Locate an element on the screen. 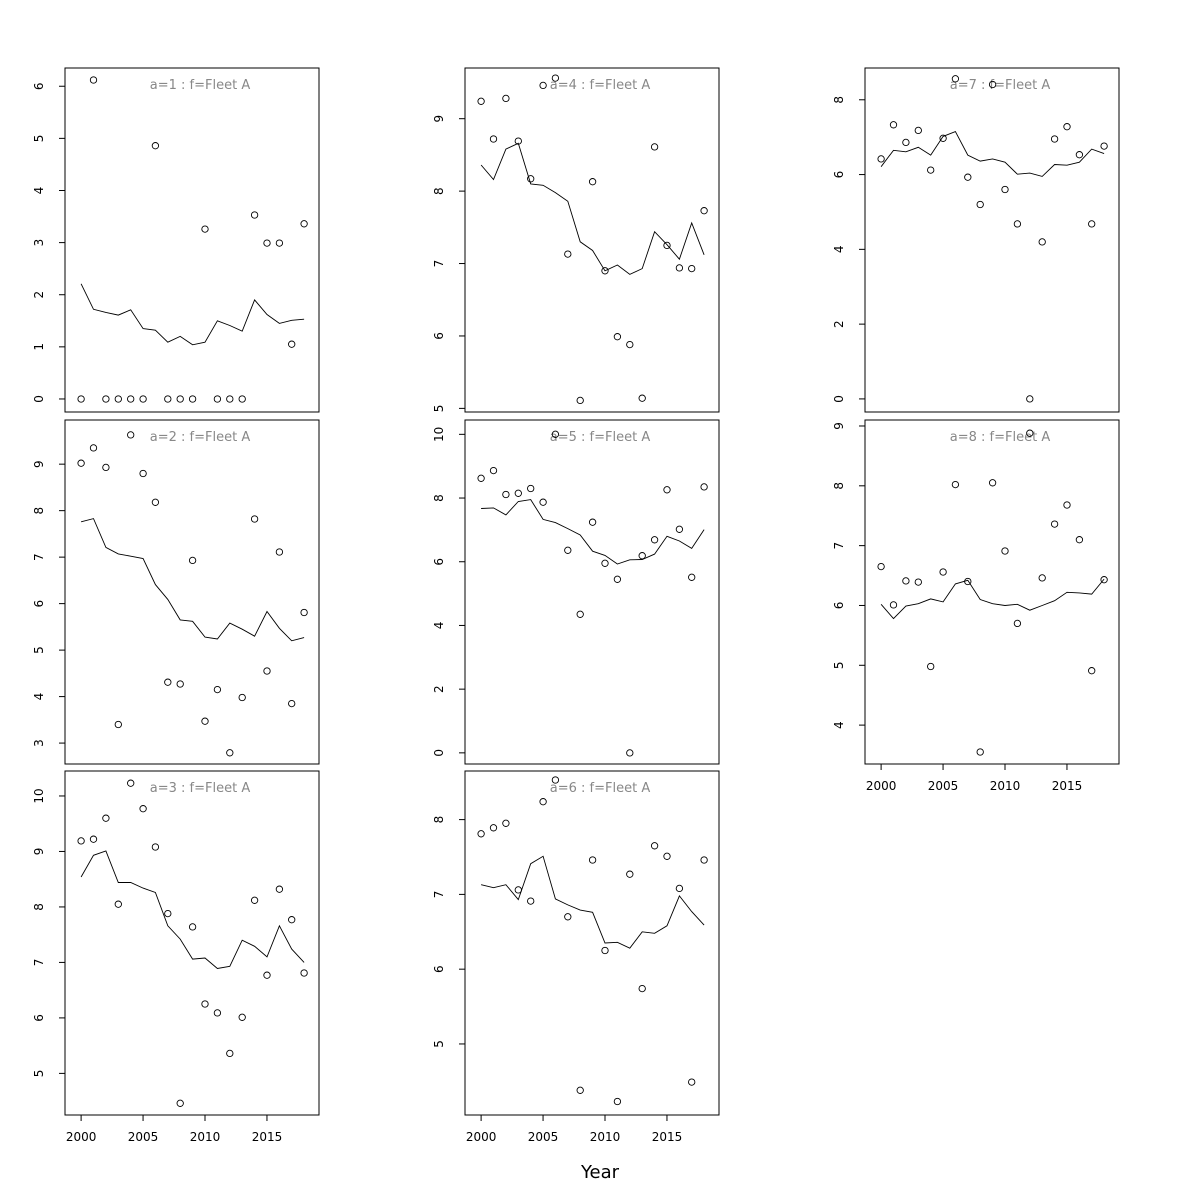 This screenshot has width=1200, height=1200. panel-title: a=1 : f=Fleet A is located at coordinates (200, 85).